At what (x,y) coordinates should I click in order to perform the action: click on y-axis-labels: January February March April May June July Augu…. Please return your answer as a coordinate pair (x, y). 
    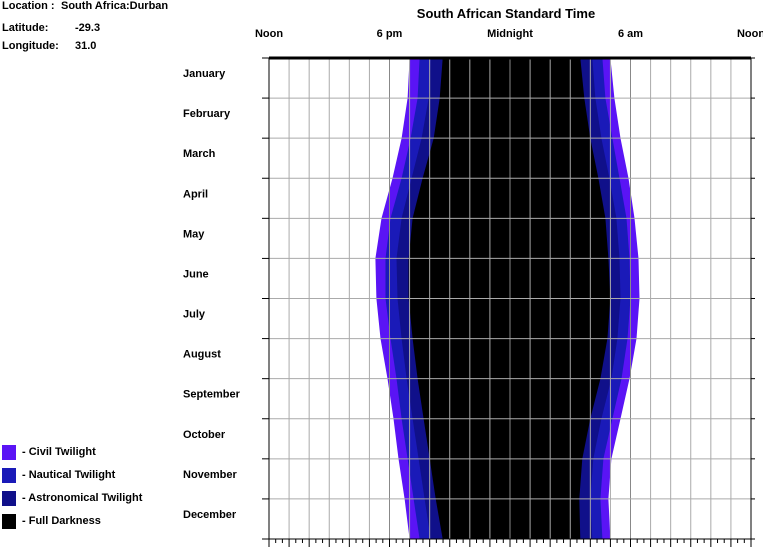
    Looking at the image, I should click on (212, 294).